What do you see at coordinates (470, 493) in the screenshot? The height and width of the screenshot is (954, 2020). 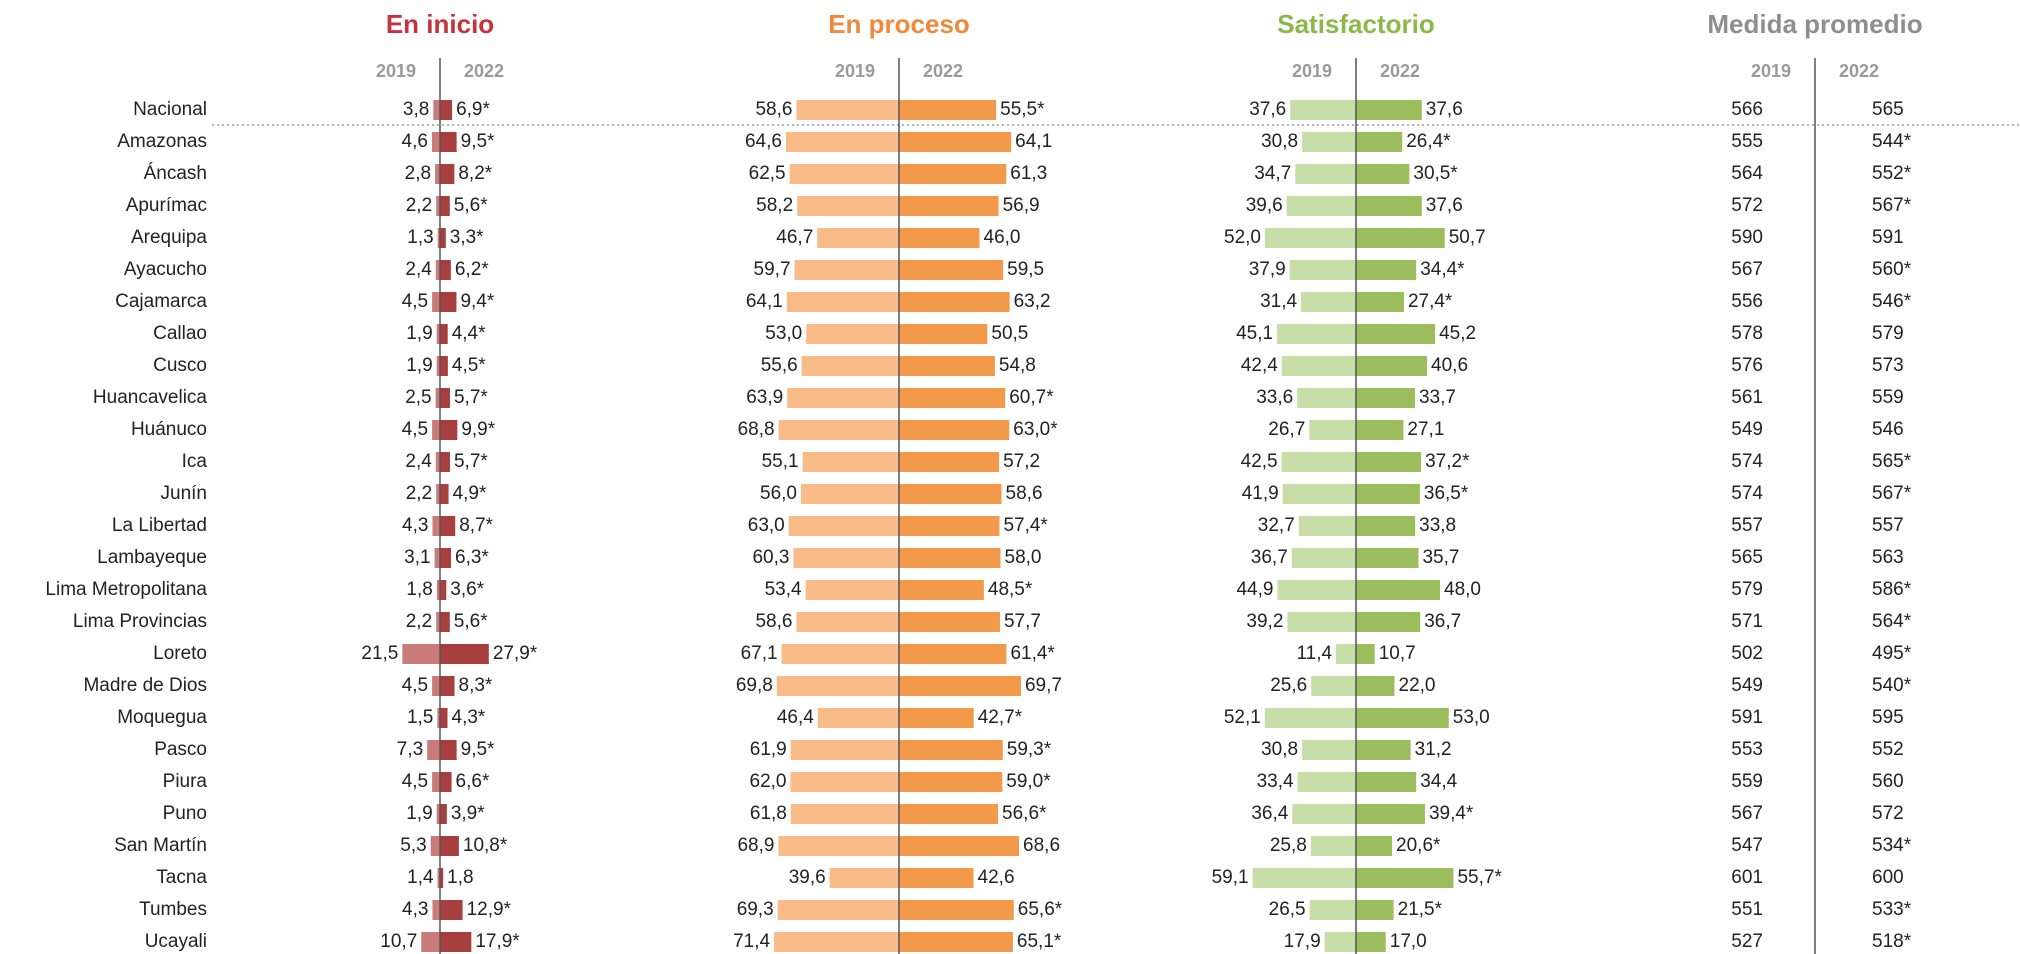 I see `value-label: 4,9*` at bounding box center [470, 493].